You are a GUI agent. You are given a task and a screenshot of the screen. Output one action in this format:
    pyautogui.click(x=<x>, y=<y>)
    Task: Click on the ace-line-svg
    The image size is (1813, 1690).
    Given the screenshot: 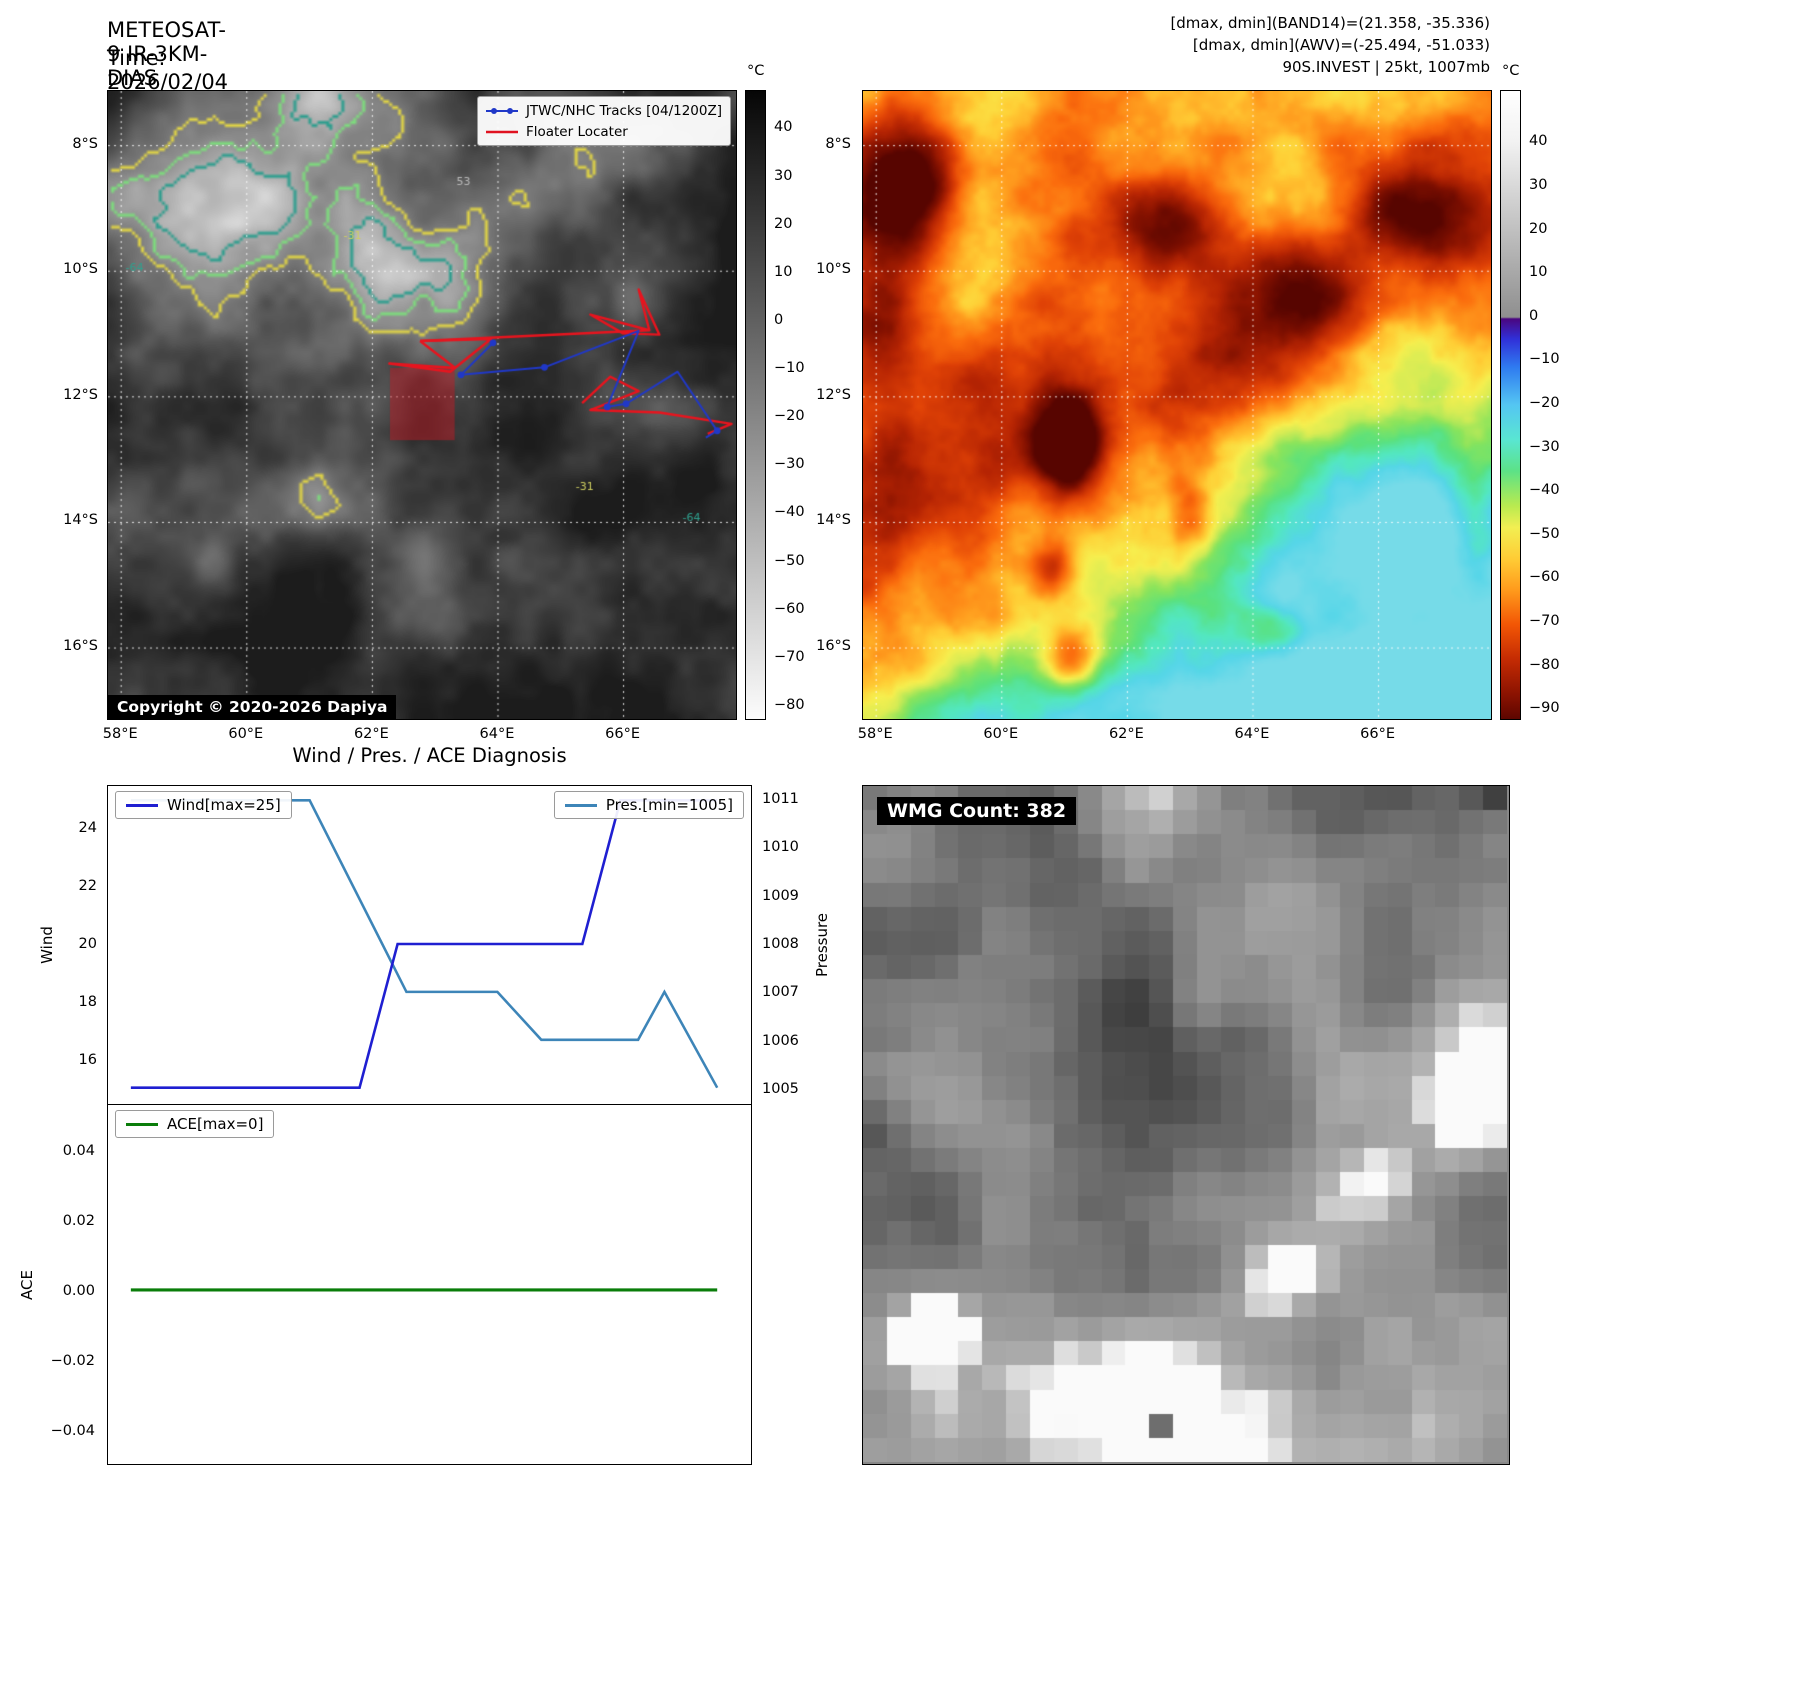 What is the action you would take?
    pyautogui.click(x=424, y=1290)
    